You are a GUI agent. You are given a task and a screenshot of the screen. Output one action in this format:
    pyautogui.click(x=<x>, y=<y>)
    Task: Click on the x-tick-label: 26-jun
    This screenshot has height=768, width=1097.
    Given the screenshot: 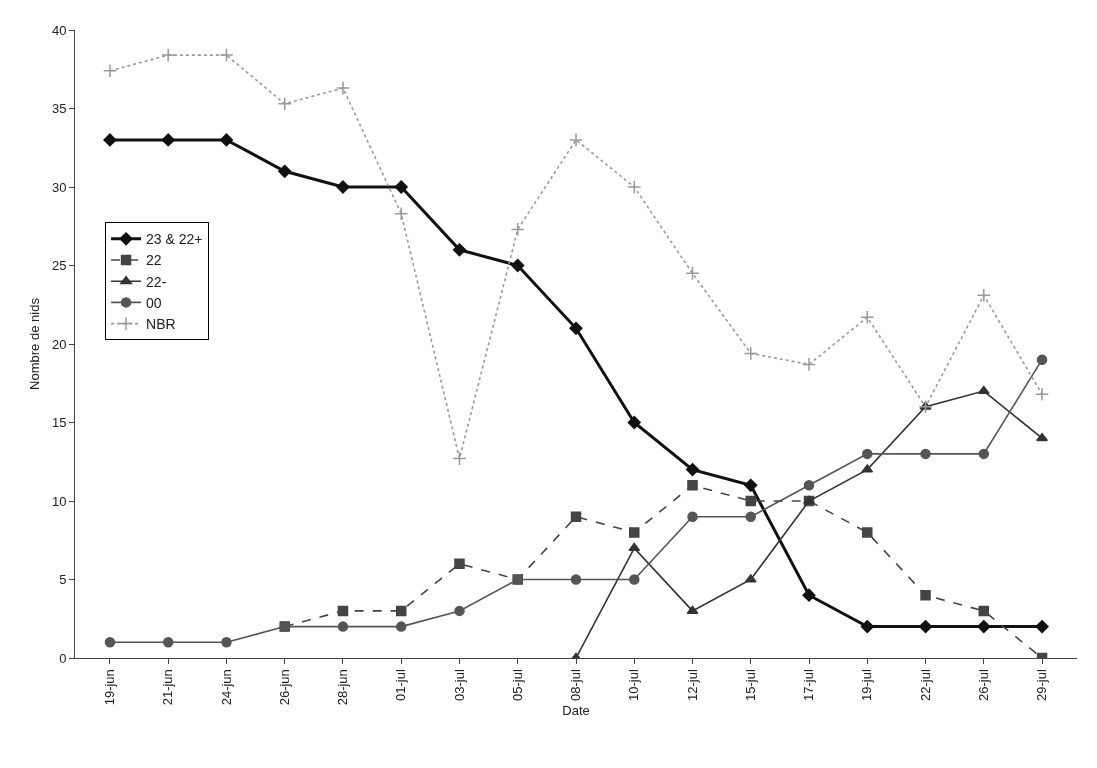 What is the action you would take?
    pyautogui.click(x=284, y=687)
    